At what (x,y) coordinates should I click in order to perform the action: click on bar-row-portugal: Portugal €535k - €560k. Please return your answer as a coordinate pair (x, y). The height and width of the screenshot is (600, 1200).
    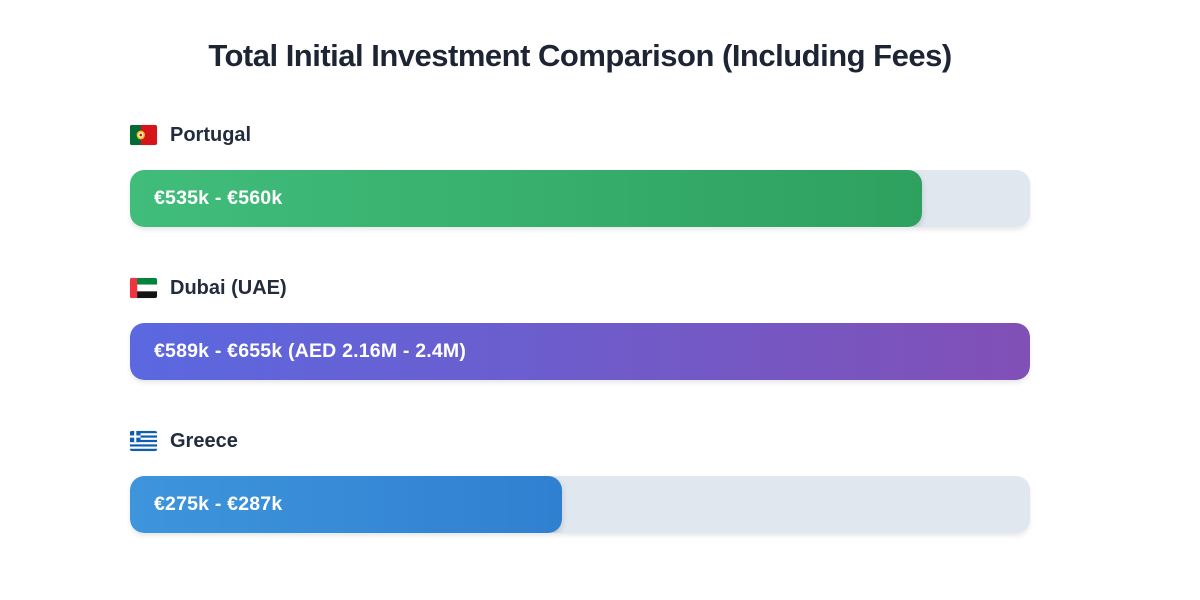
    Looking at the image, I should click on (580, 175).